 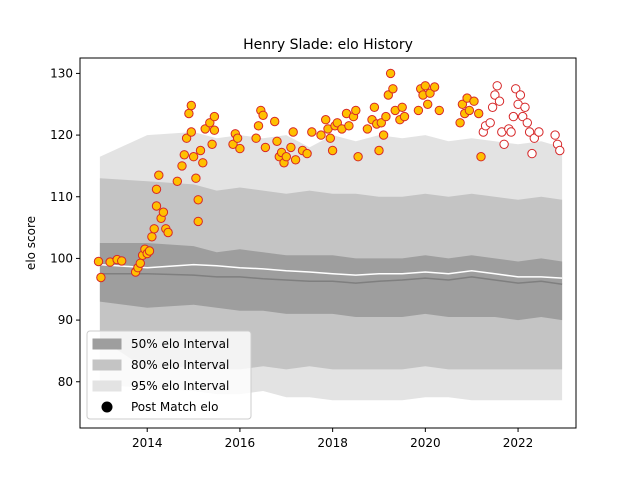 What do you see at coordinates (31, 243) in the screenshot?
I see `y-axis-label: elo score` at bounding box center [31, 243].